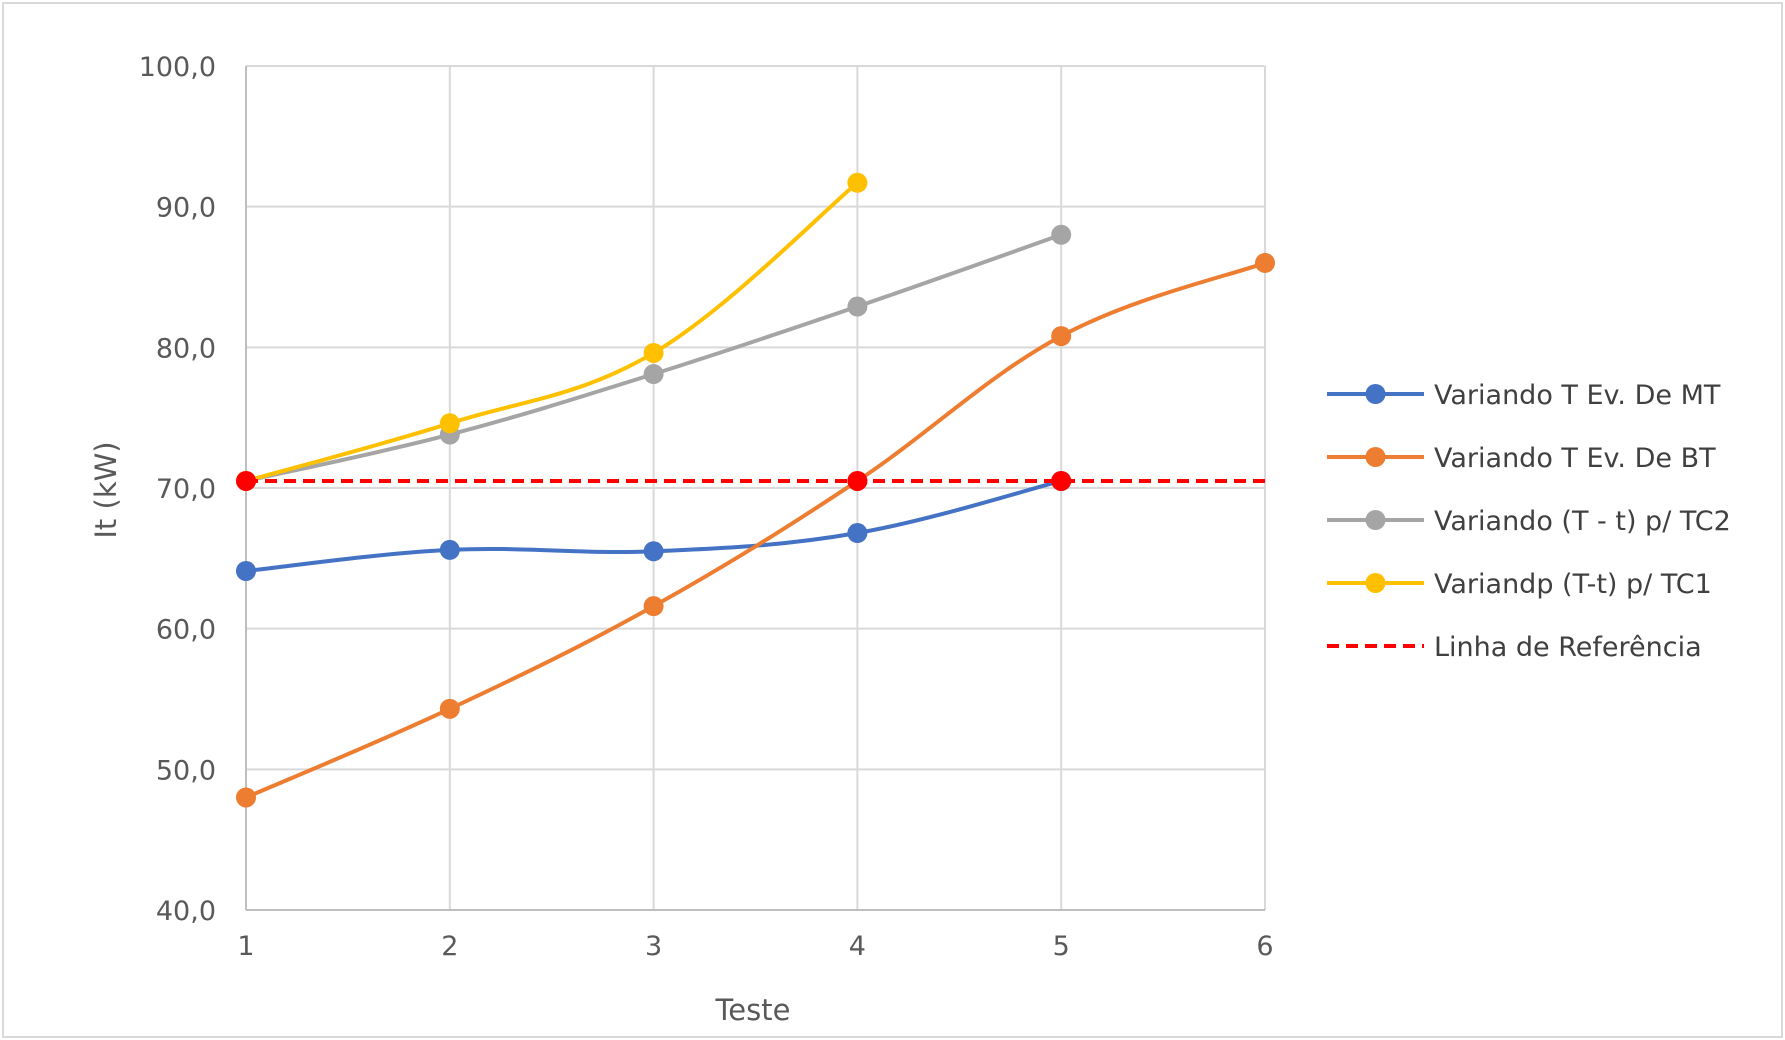 The image size is (1785, 1040). Describe the element at coordinates (186, 348) in the screenshot. I see `y-tick-label: 80,0` at that location.